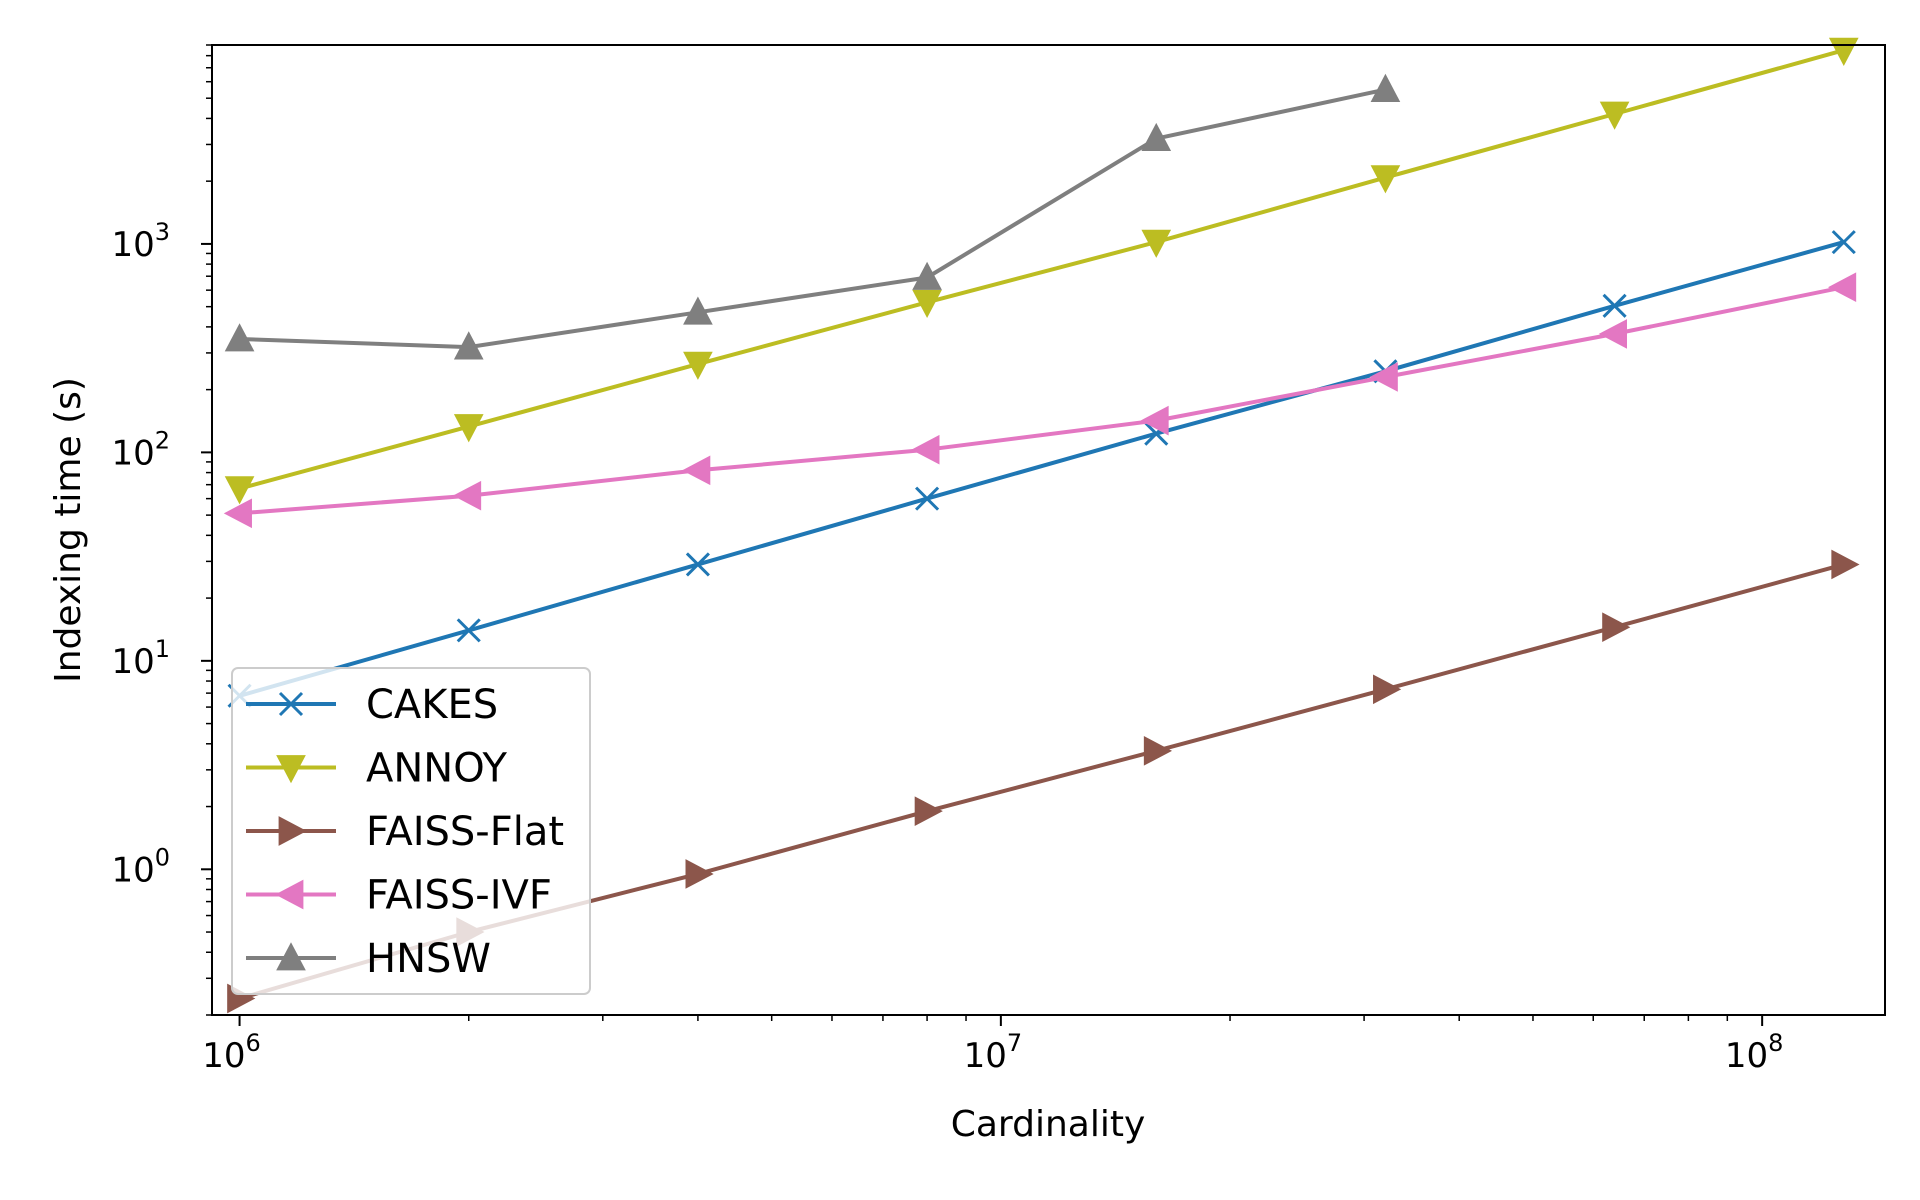  I want to click on legend-item-faiss-ivf: FAISS-IVF, so click(399, 896).